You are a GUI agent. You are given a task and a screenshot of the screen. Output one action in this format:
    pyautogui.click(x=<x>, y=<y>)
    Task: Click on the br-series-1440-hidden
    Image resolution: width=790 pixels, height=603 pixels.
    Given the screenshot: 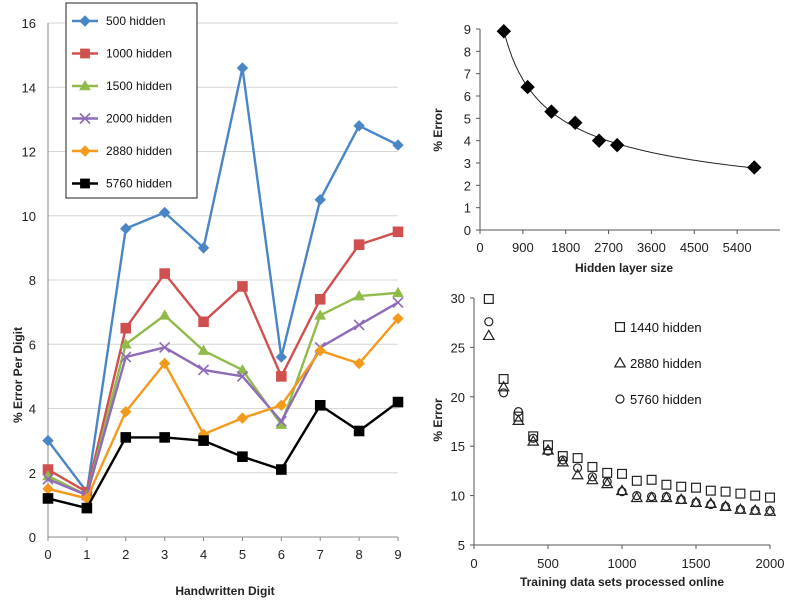 What is the action you would take?
    pyautogui.click(x=629, y=398)
    